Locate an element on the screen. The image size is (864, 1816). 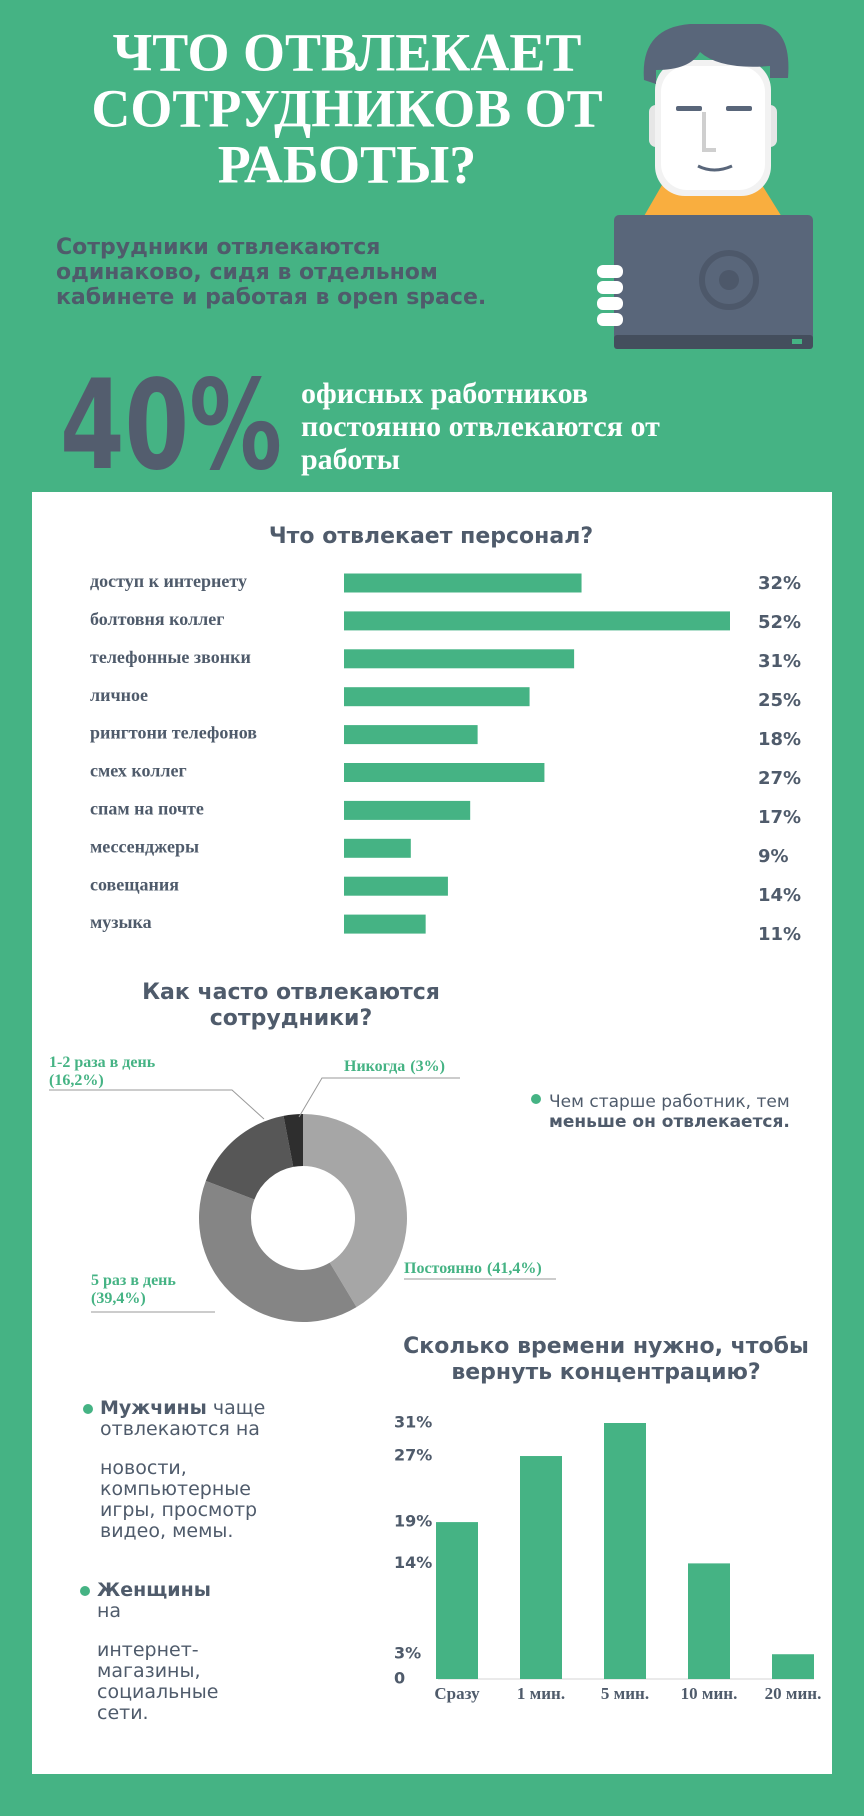
slice-category: 1-2 раза в день is located at coordinates (102, 1062).